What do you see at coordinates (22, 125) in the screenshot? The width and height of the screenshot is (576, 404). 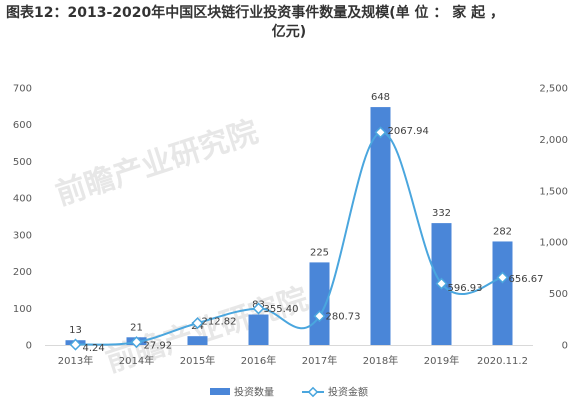 I see `left-tick-label: 600` at bounding box center [22, 125].